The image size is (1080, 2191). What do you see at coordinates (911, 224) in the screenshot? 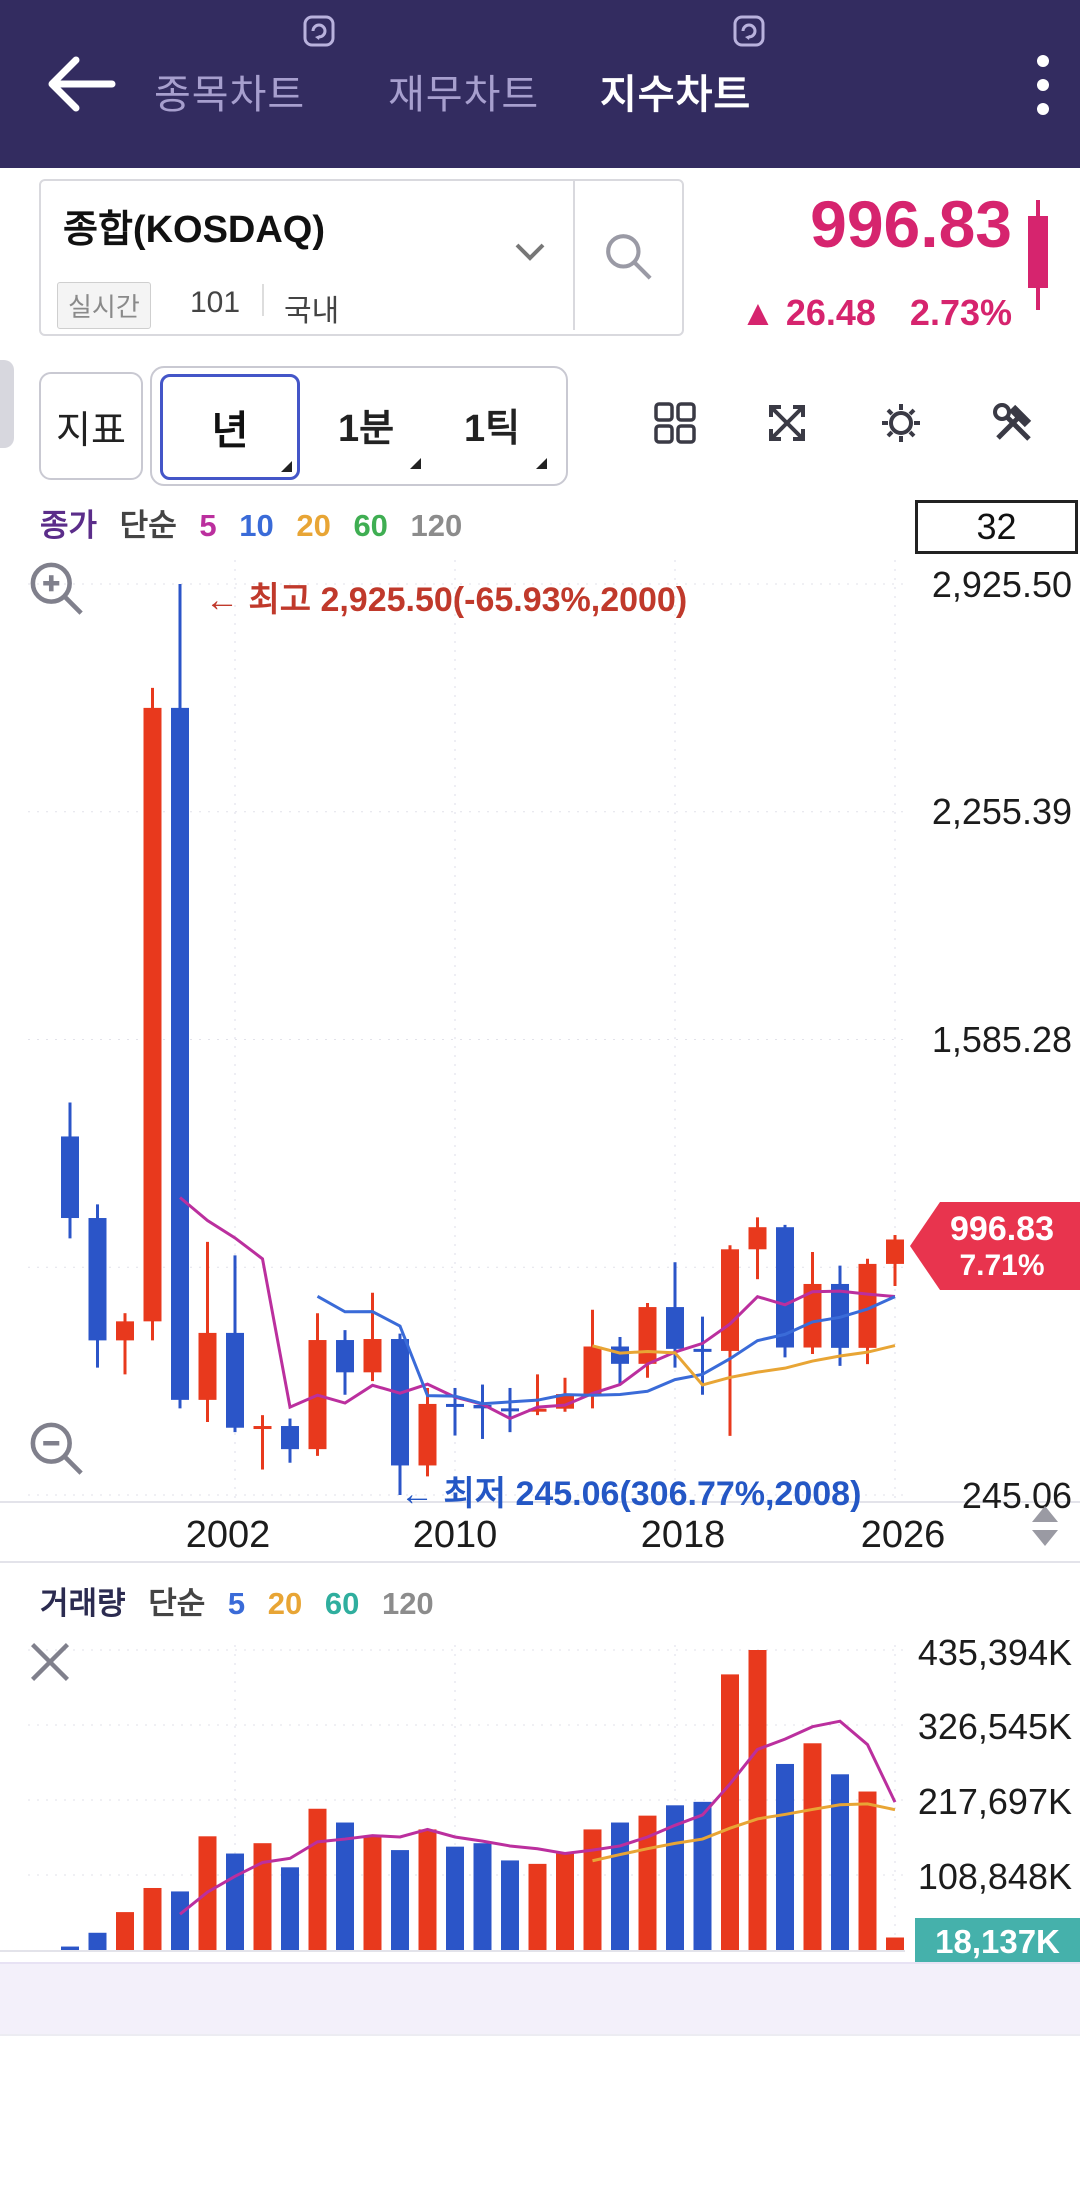
I see `current-price: 996.83` at bounding box center [911, 224].